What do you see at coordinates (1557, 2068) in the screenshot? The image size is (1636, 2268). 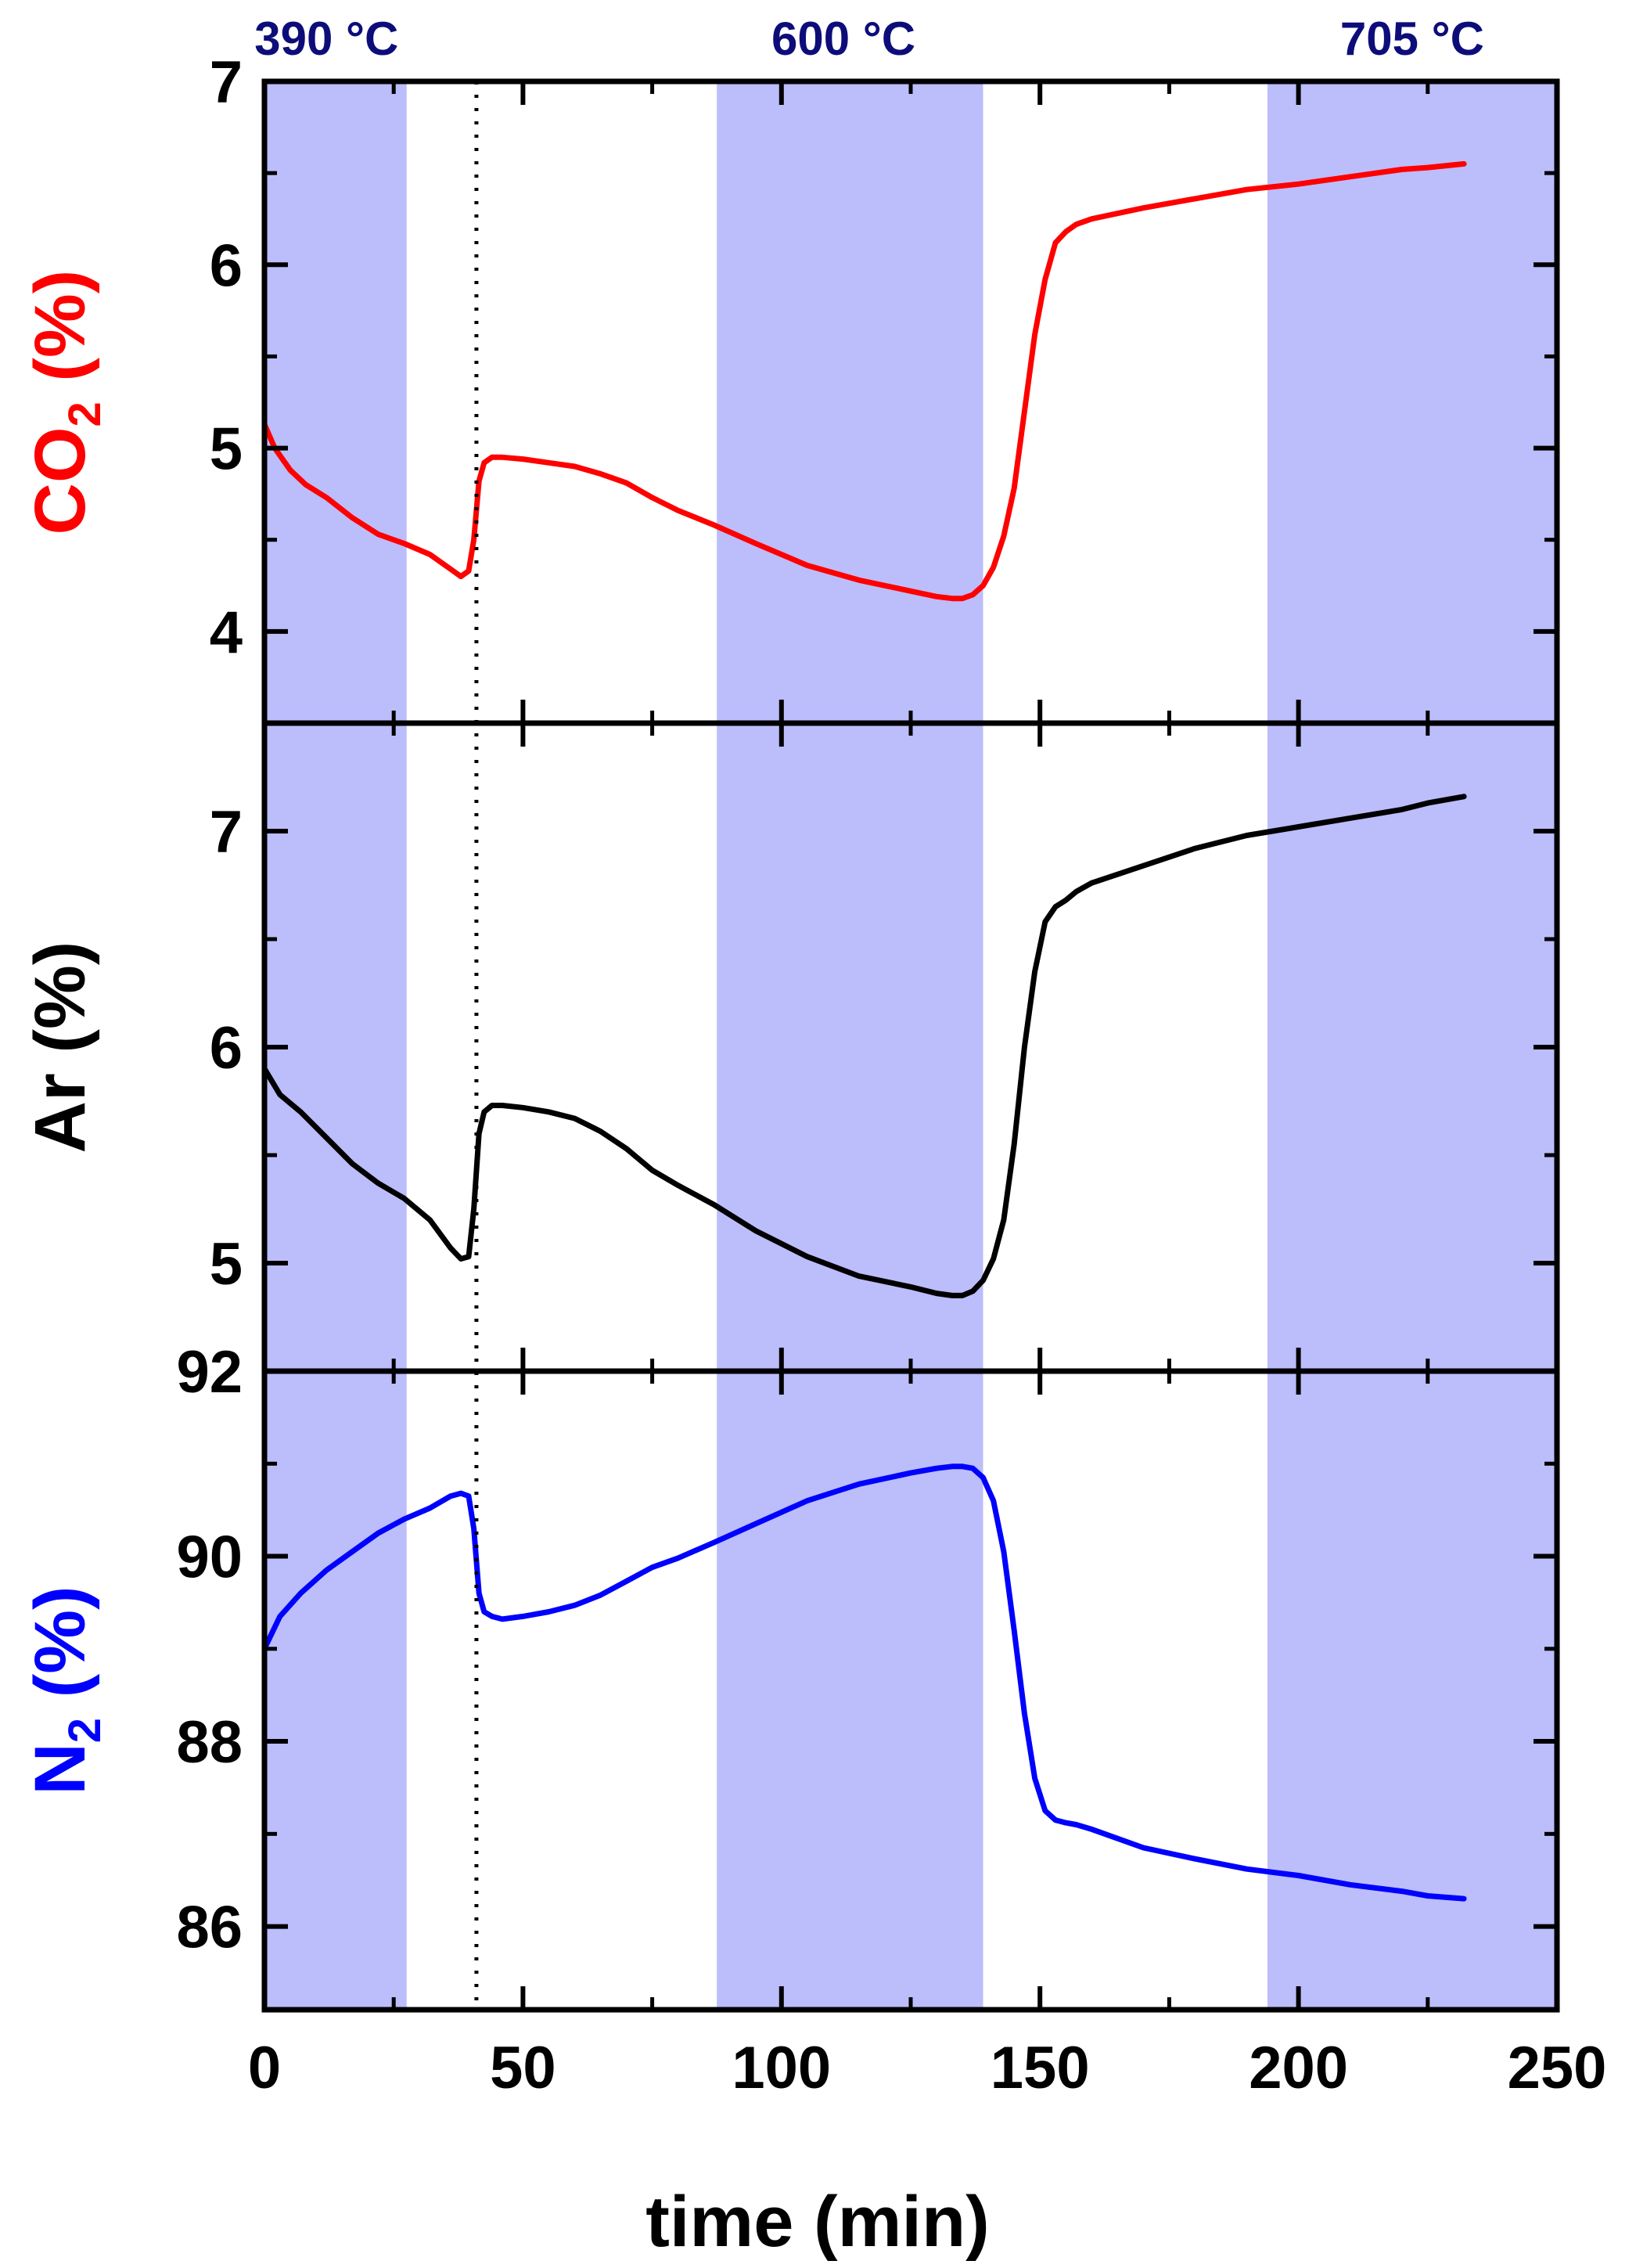 I see `x-tick-label: 250` at bounding box center [1557, 2068].